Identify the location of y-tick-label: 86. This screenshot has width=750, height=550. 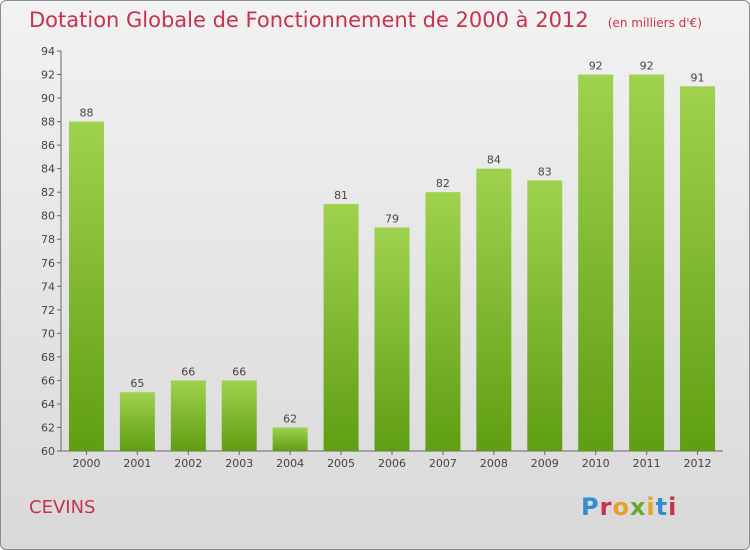
(48, 145).